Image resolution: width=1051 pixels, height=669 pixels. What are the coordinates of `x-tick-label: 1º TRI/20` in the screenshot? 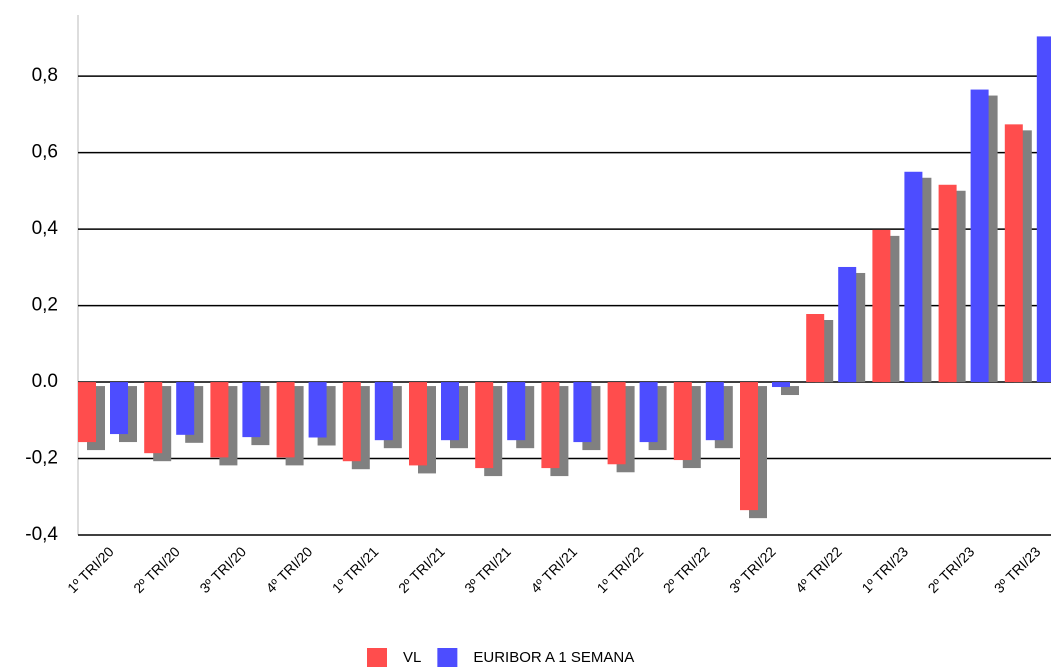 It's located at (90, 569).